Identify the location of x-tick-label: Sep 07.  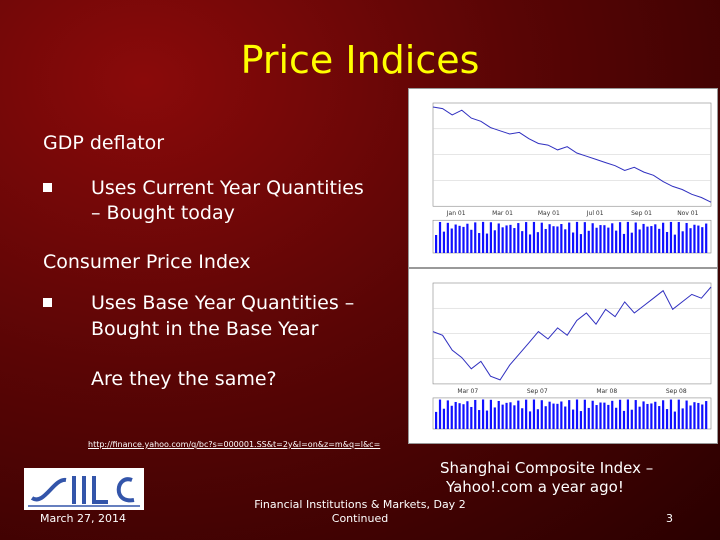
(537, 391).